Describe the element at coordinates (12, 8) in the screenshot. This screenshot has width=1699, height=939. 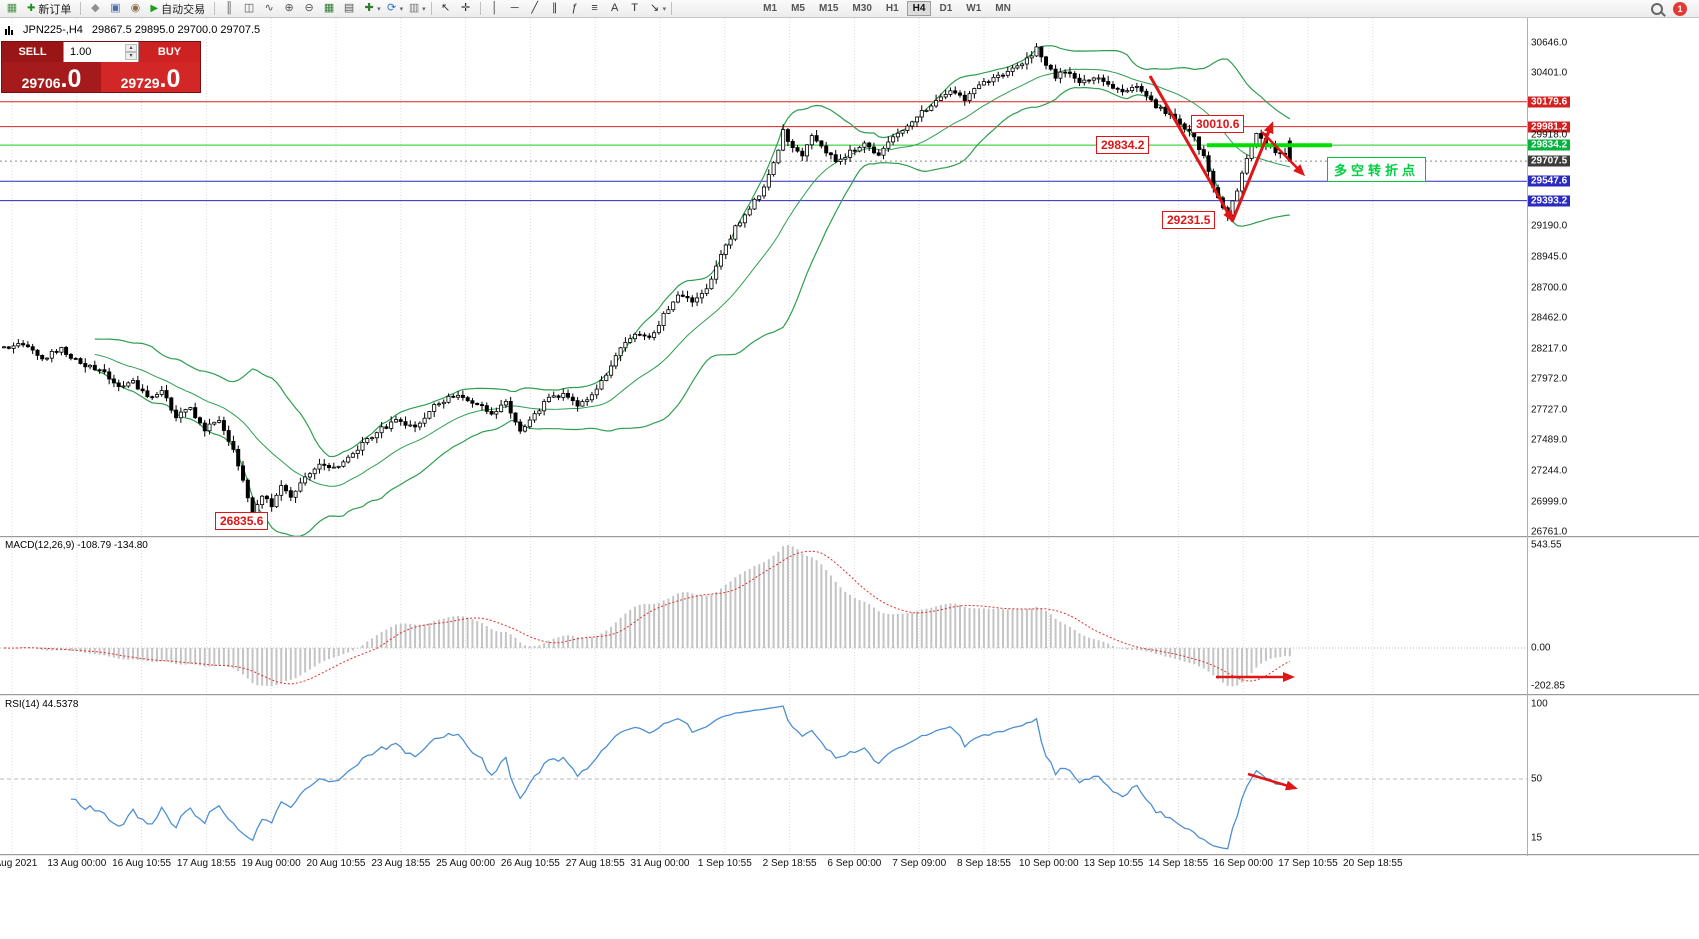
I see `new-chart-icon: ▦` at that location.